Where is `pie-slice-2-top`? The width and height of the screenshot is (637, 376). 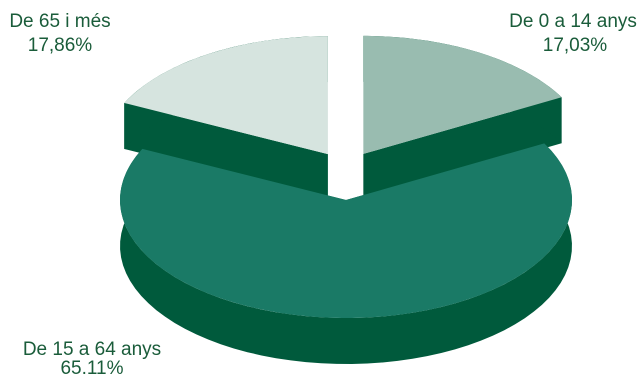 pie-slice-2-top is located at coordinates (226, 95).